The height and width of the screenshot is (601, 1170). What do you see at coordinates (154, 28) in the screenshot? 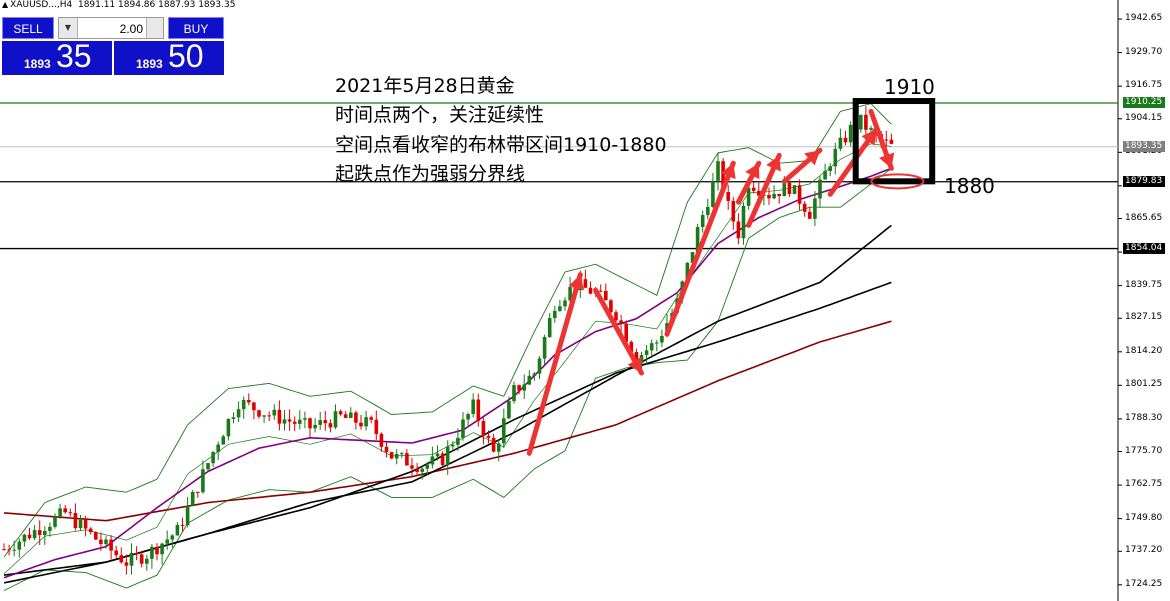
I see `lot-spinner` at bounding box center [154, 28].